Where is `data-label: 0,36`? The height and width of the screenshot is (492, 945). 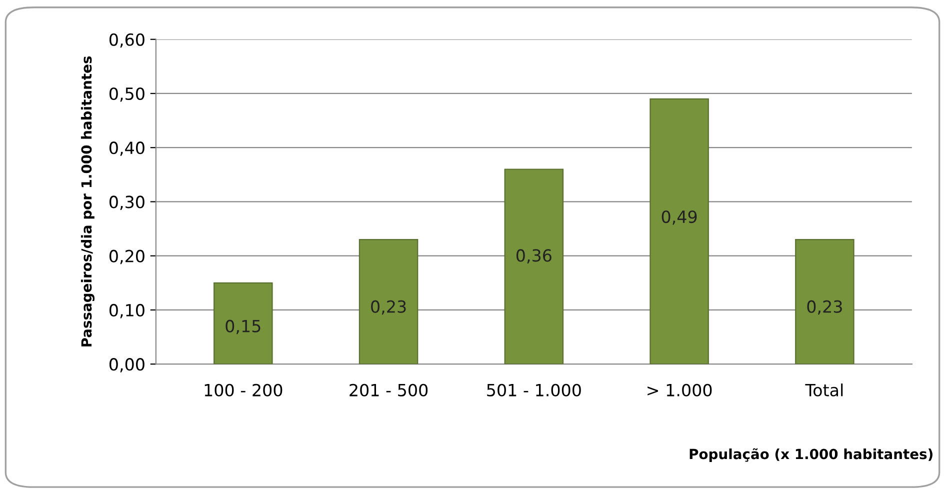
data-label: 0,36 is located at coordinates (534, 256).